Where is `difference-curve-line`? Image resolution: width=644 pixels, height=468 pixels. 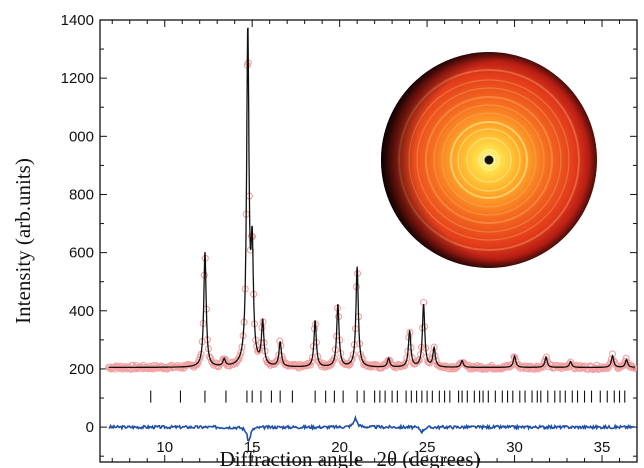
difference-curve-line is located at coordinates (371, 428).